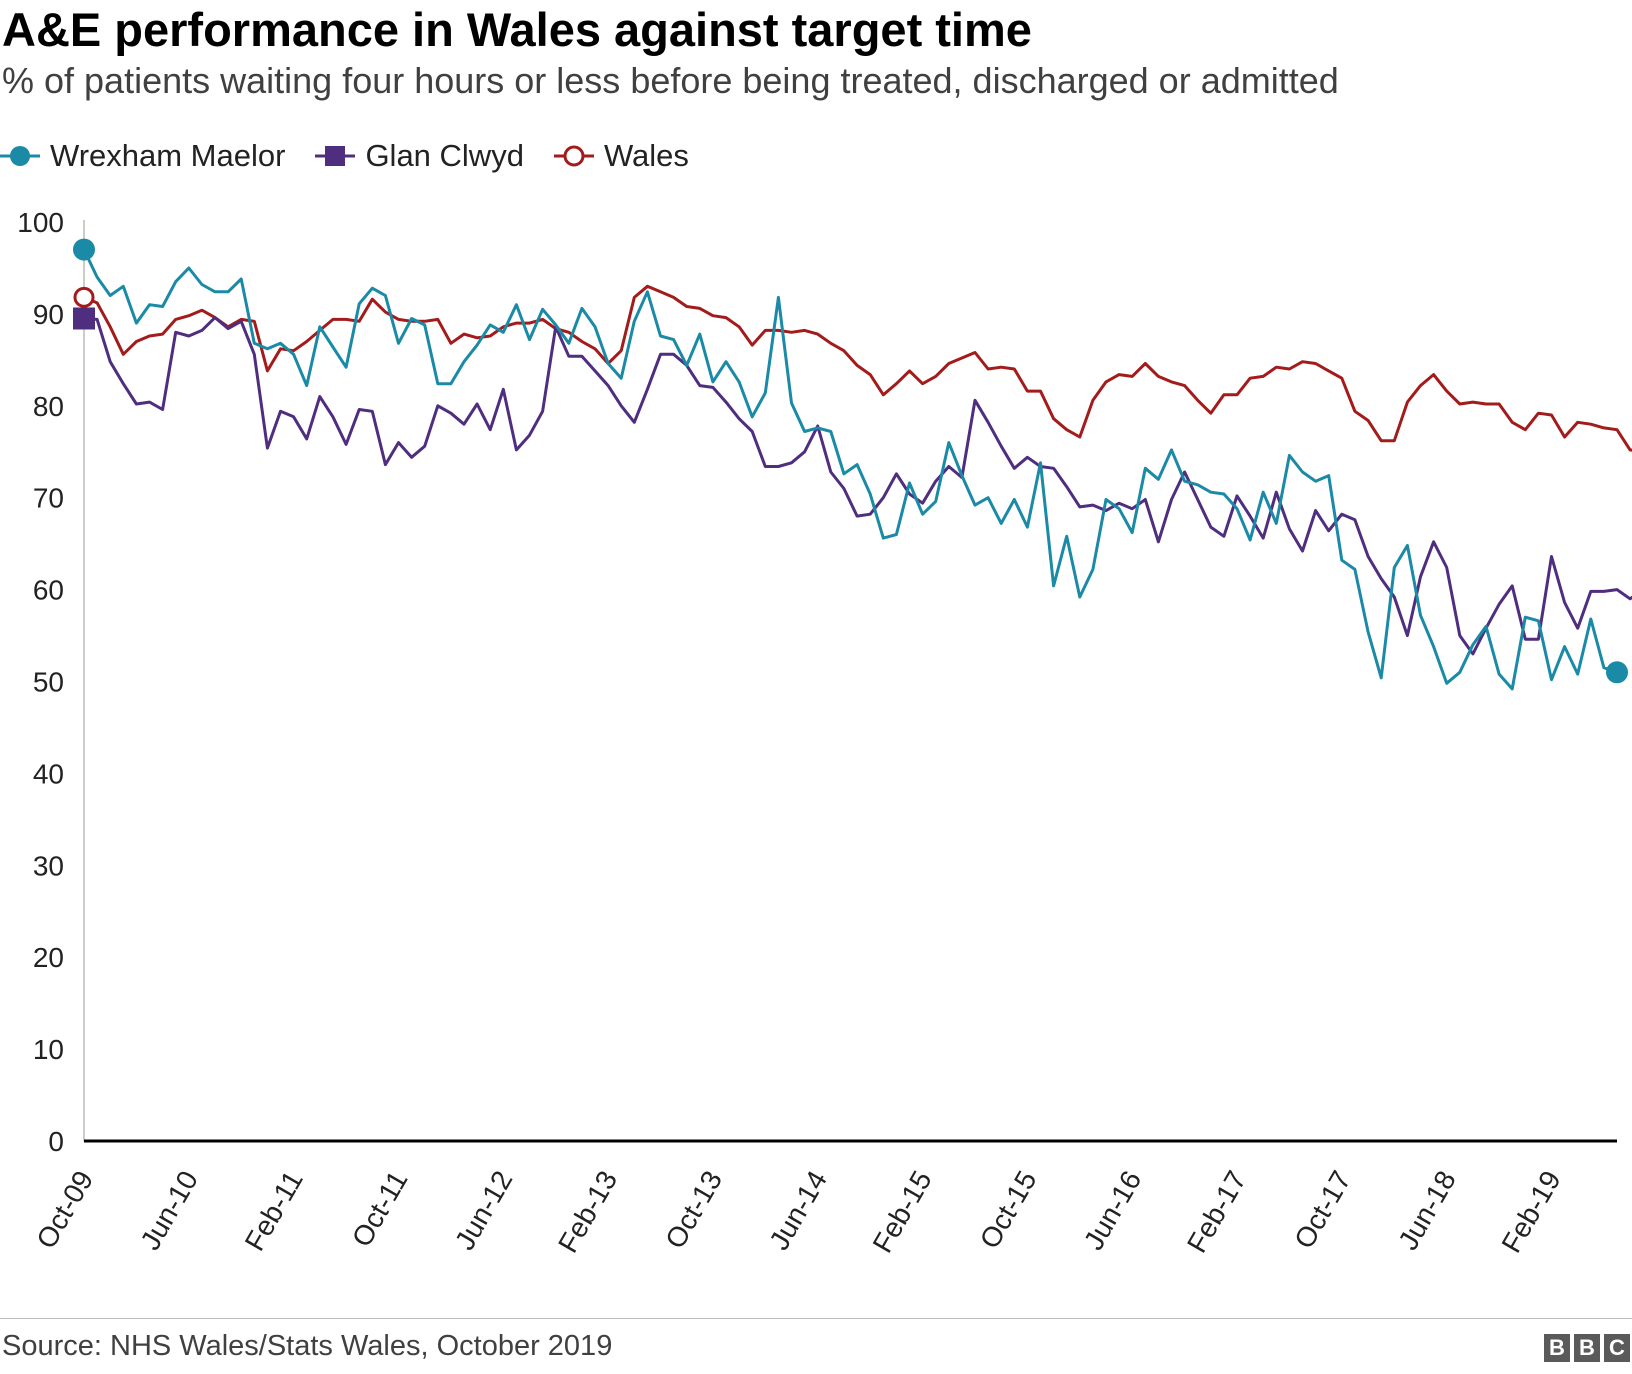  Describe the element at coordinates (48, 957) in the screenshot. I see `y-tick-label: 20` at that location.